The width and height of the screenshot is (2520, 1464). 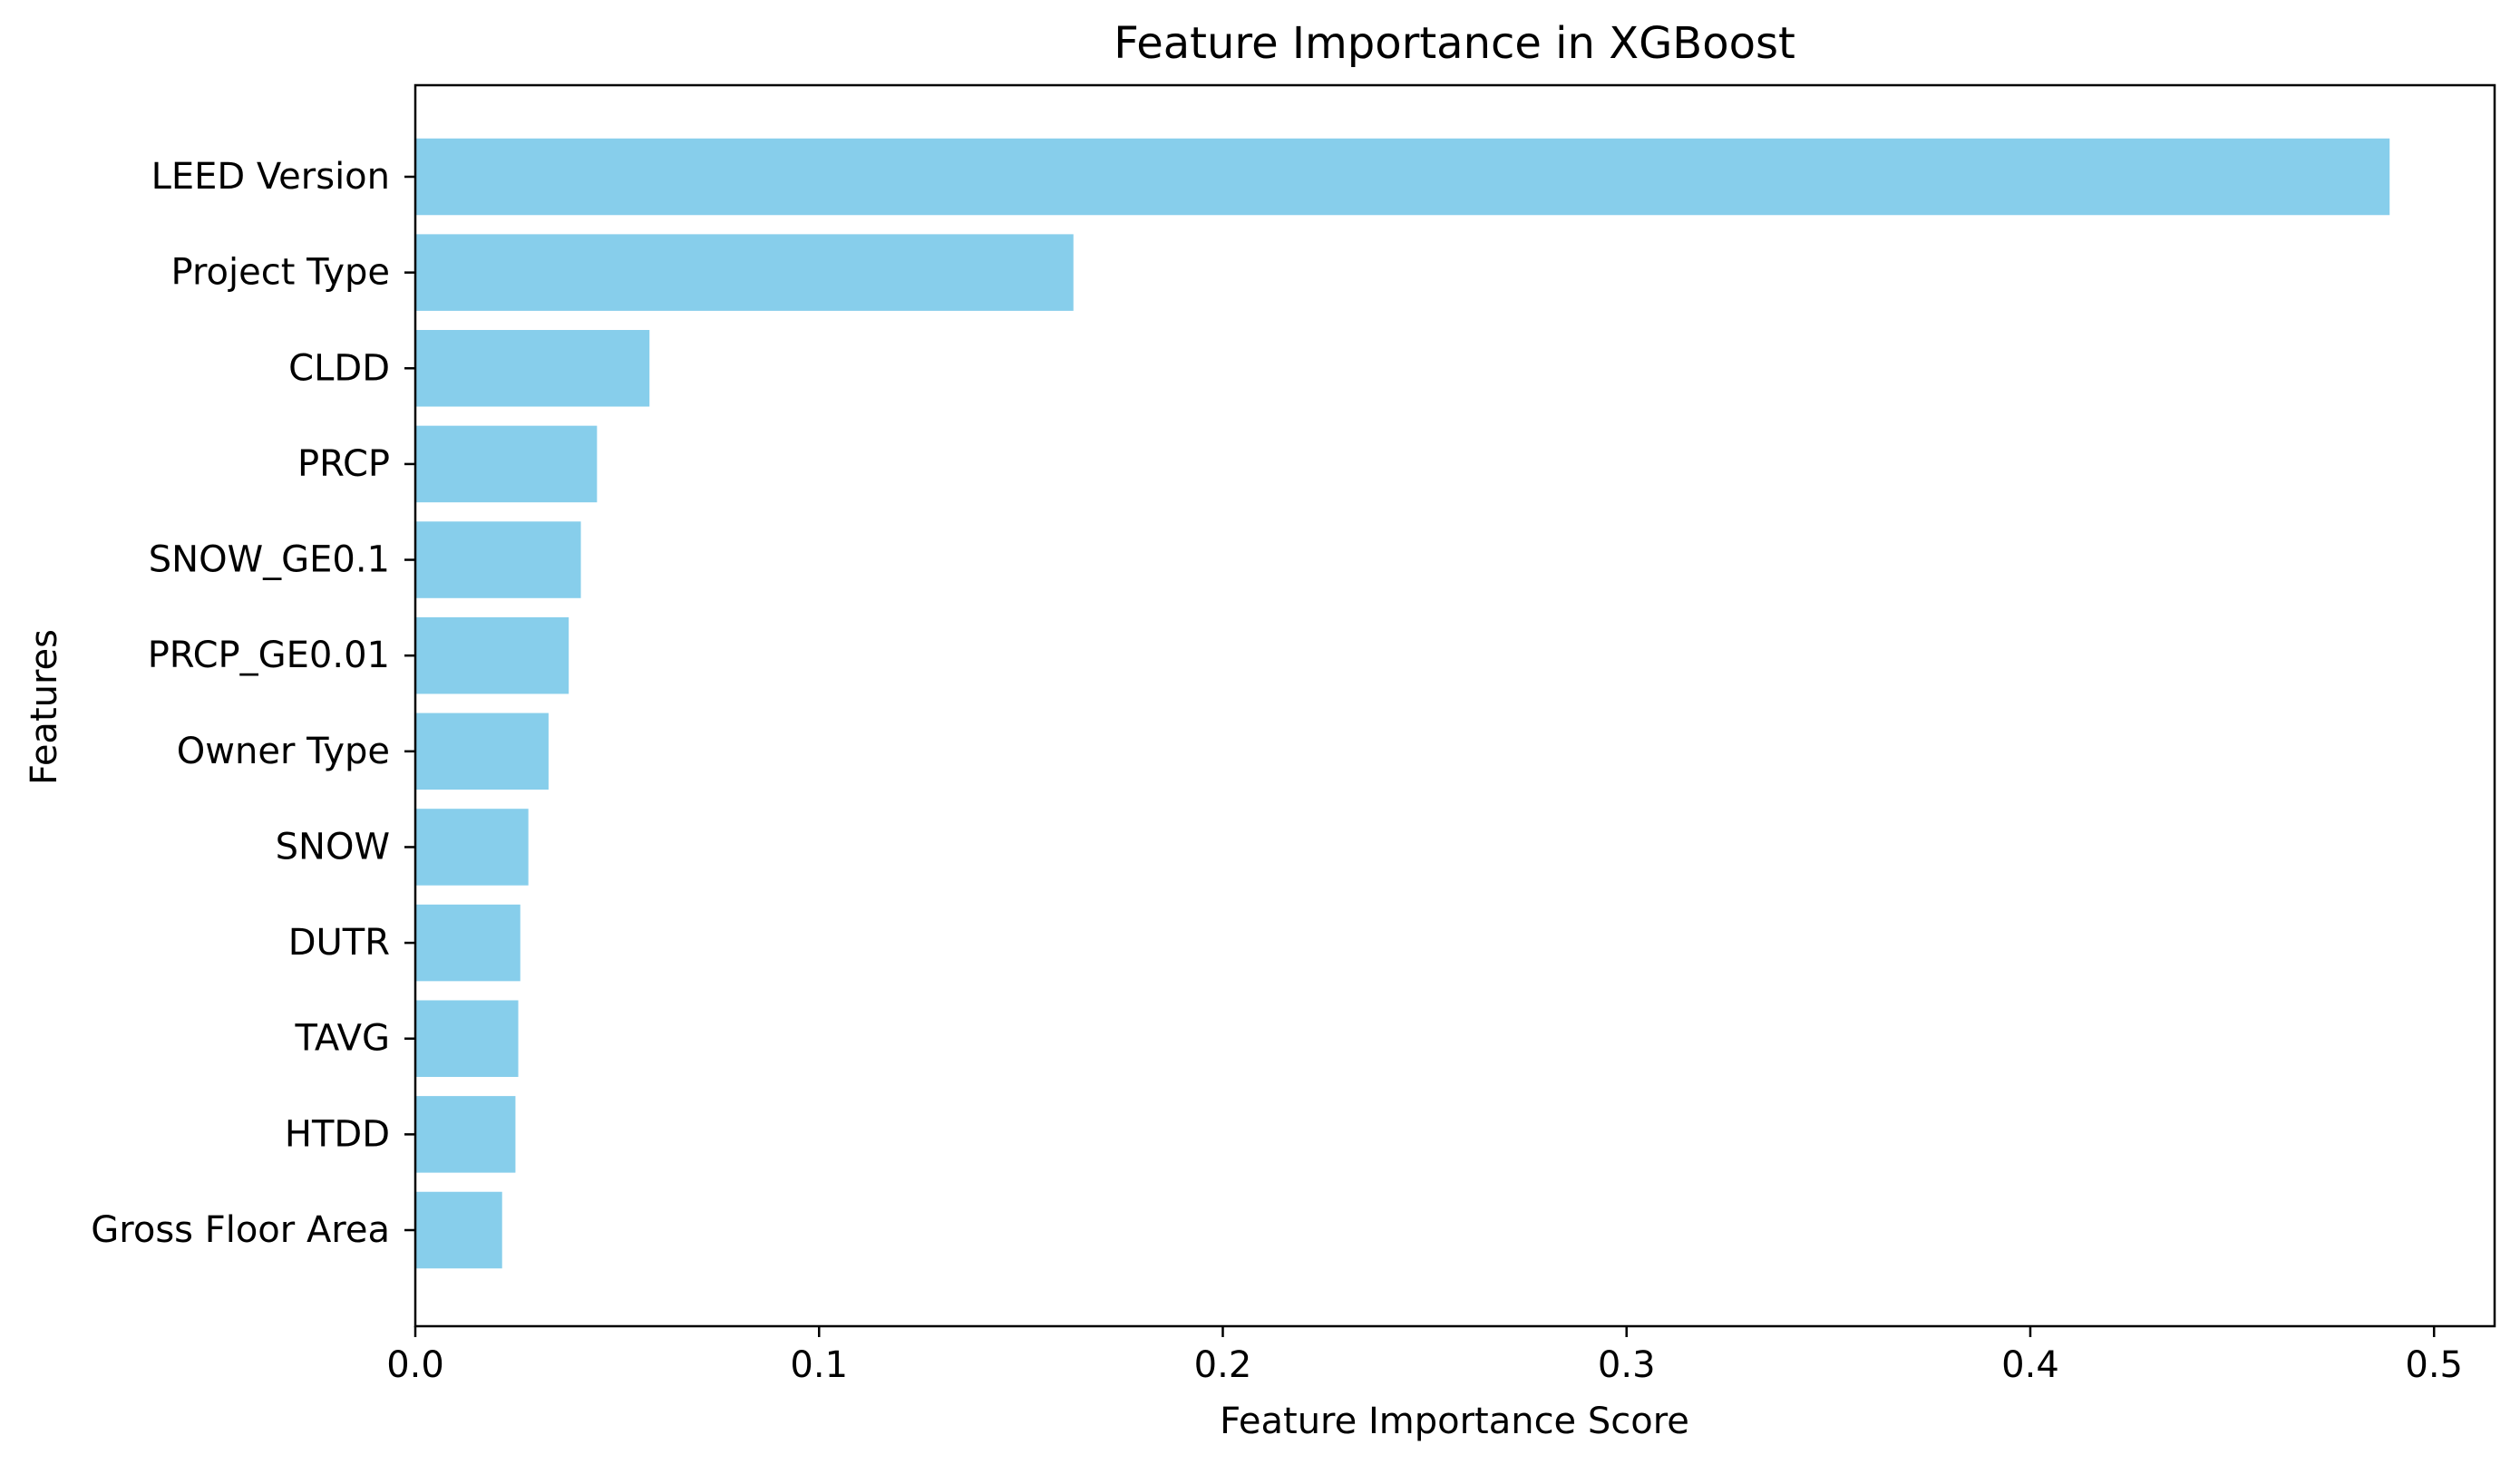 What do you see at coordinates (1627, 1365) in the screenshot?
I see `x-tick-label: 0.3` at bounding box center [1627, 1365].